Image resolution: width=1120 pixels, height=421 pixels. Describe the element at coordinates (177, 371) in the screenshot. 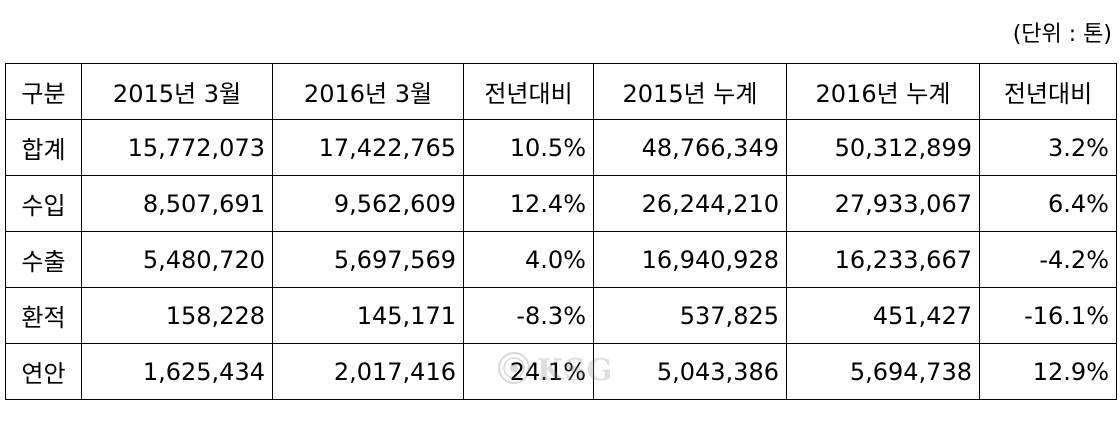

I see `cell-value: 1,625,434` at that location.